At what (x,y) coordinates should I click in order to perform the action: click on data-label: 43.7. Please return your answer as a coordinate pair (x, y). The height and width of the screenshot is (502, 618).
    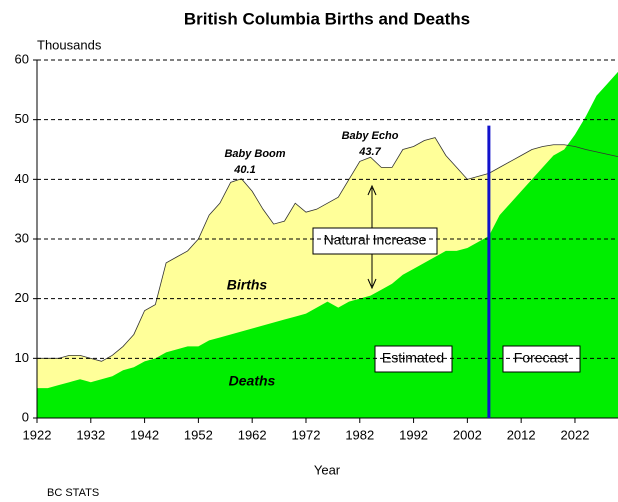
    Looking at the image, I should click on (369, 152).